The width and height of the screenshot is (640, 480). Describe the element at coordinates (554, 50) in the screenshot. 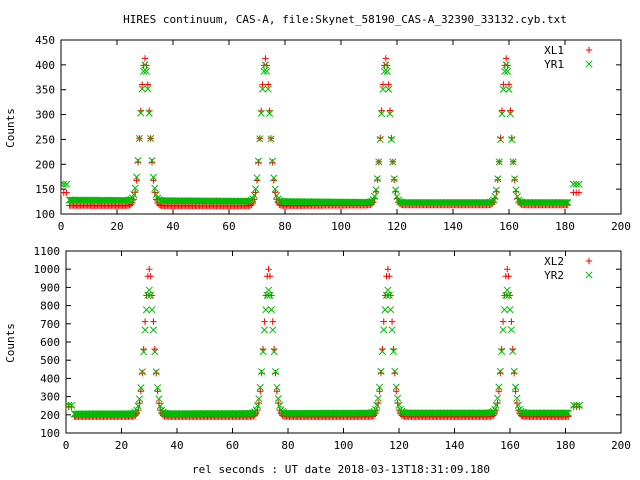

I see `legend-label: XL1` at that location.